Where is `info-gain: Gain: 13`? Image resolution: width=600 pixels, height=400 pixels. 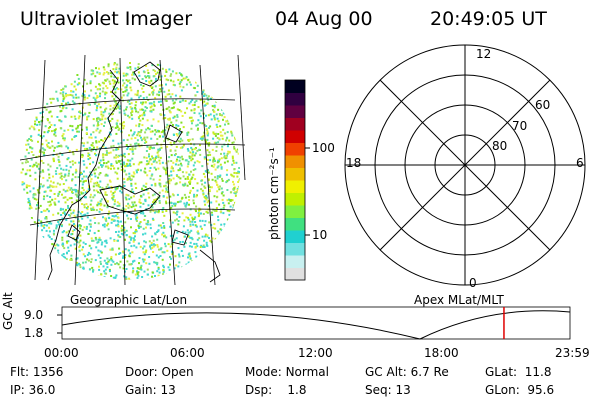
info-gain: Gain: 13 is located at coordinates (150, 390).